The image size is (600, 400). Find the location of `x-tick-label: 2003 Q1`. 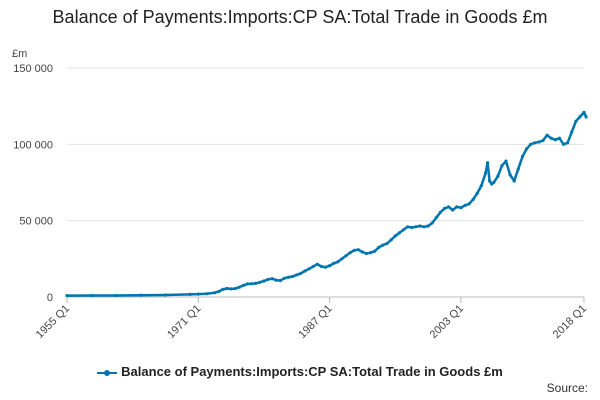

x-tick-label: 2003 Q1 is located at coordinates (447, 322).